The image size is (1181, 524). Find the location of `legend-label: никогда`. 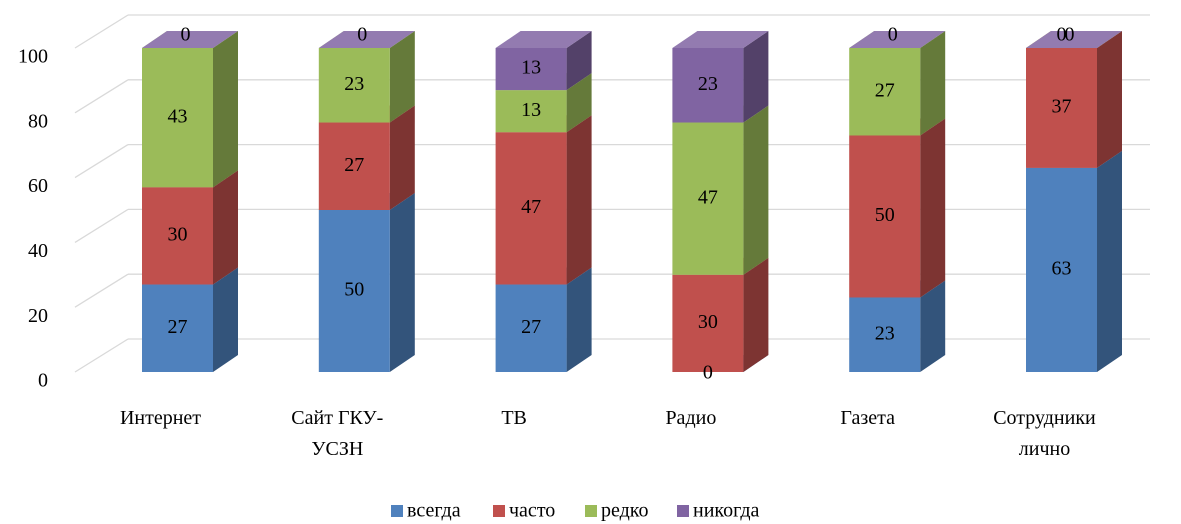

legend-label: никогда is located at coordinates (726, 511).